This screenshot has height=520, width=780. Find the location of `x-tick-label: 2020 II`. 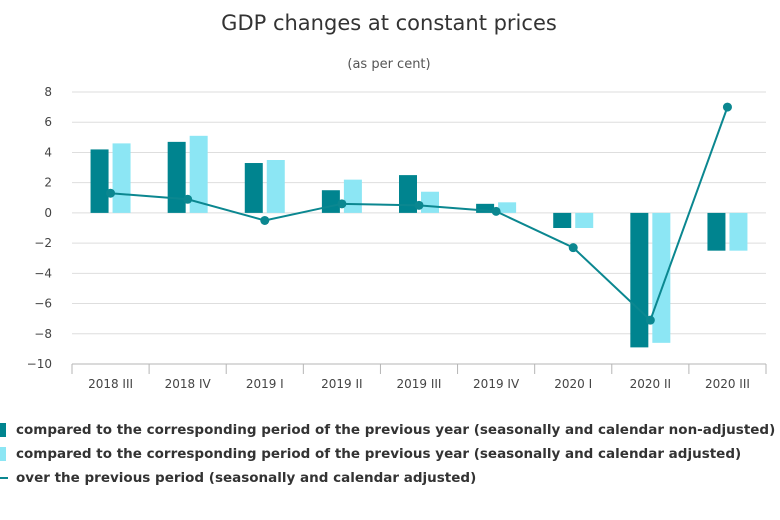

x-tick-label: 2020 II is located at coordinates (650, 384).